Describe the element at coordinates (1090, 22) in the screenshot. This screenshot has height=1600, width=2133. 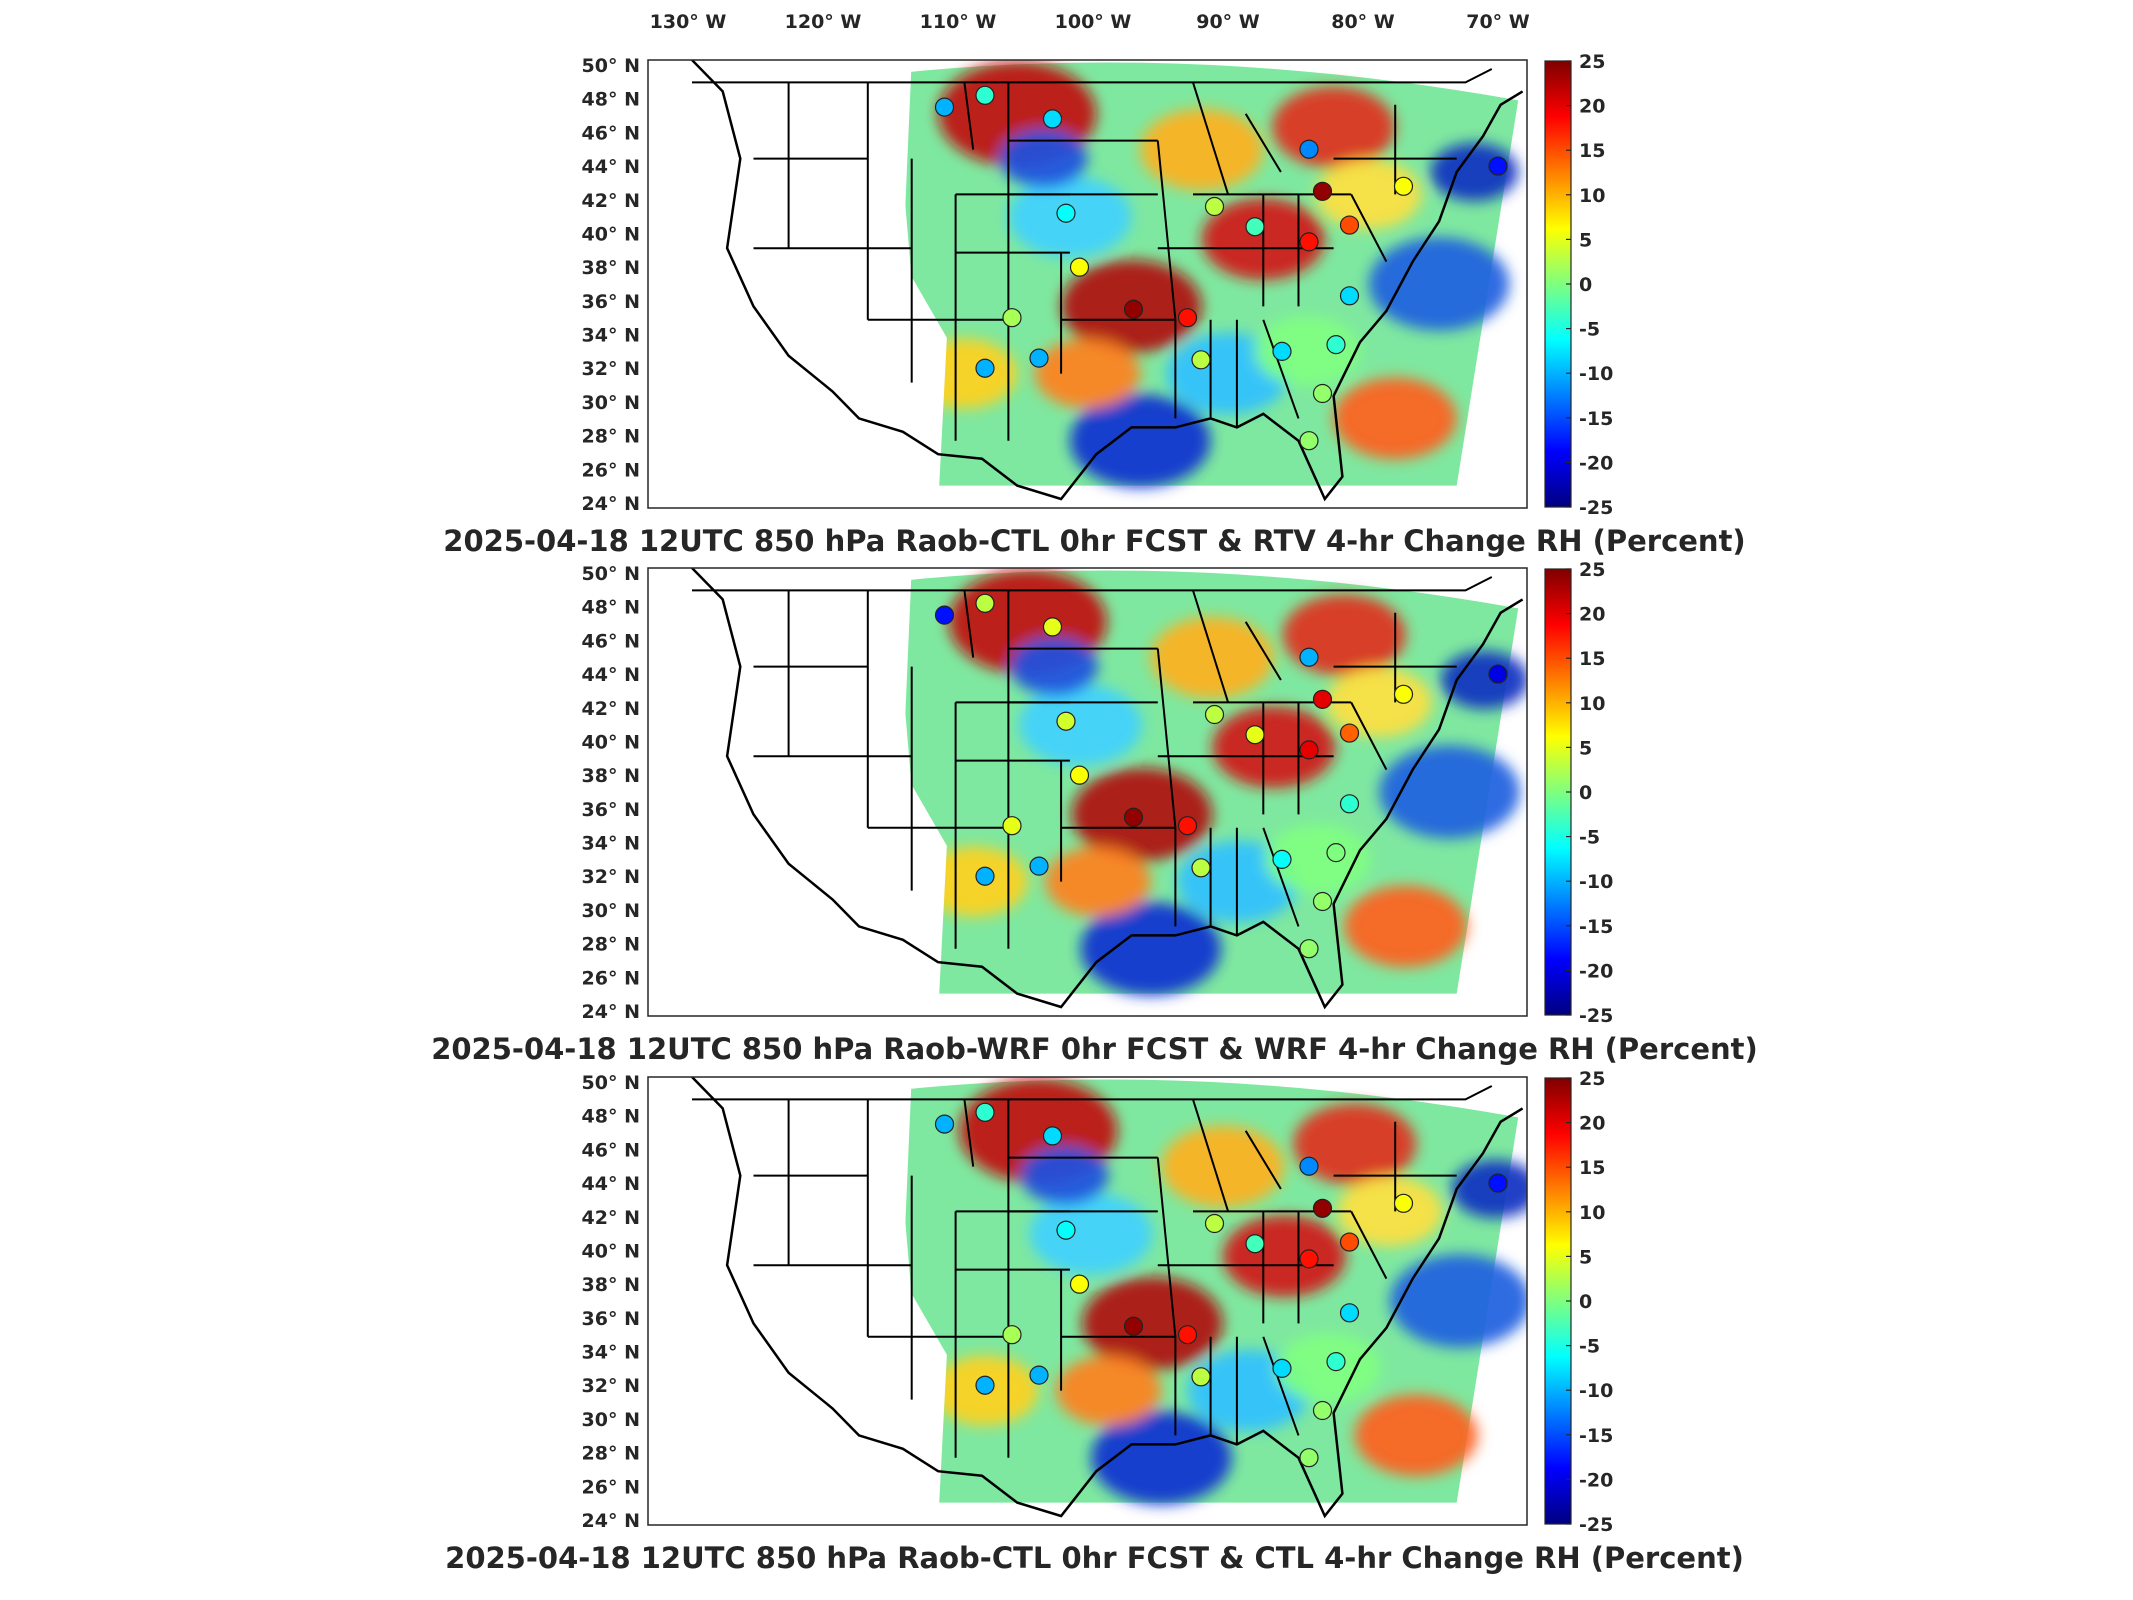
I see `longitude-axis: 130° W 120° W 110° W 100° W 90° W 80° W 70° W` at that location.